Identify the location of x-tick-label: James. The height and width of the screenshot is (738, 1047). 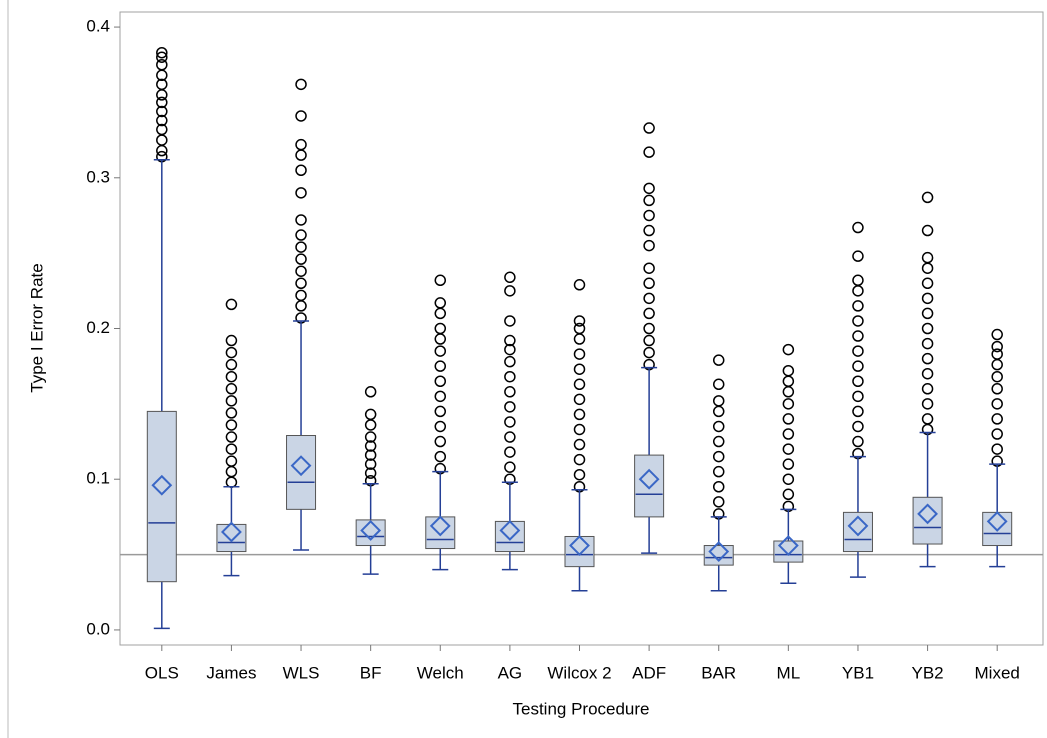
(231, 672).